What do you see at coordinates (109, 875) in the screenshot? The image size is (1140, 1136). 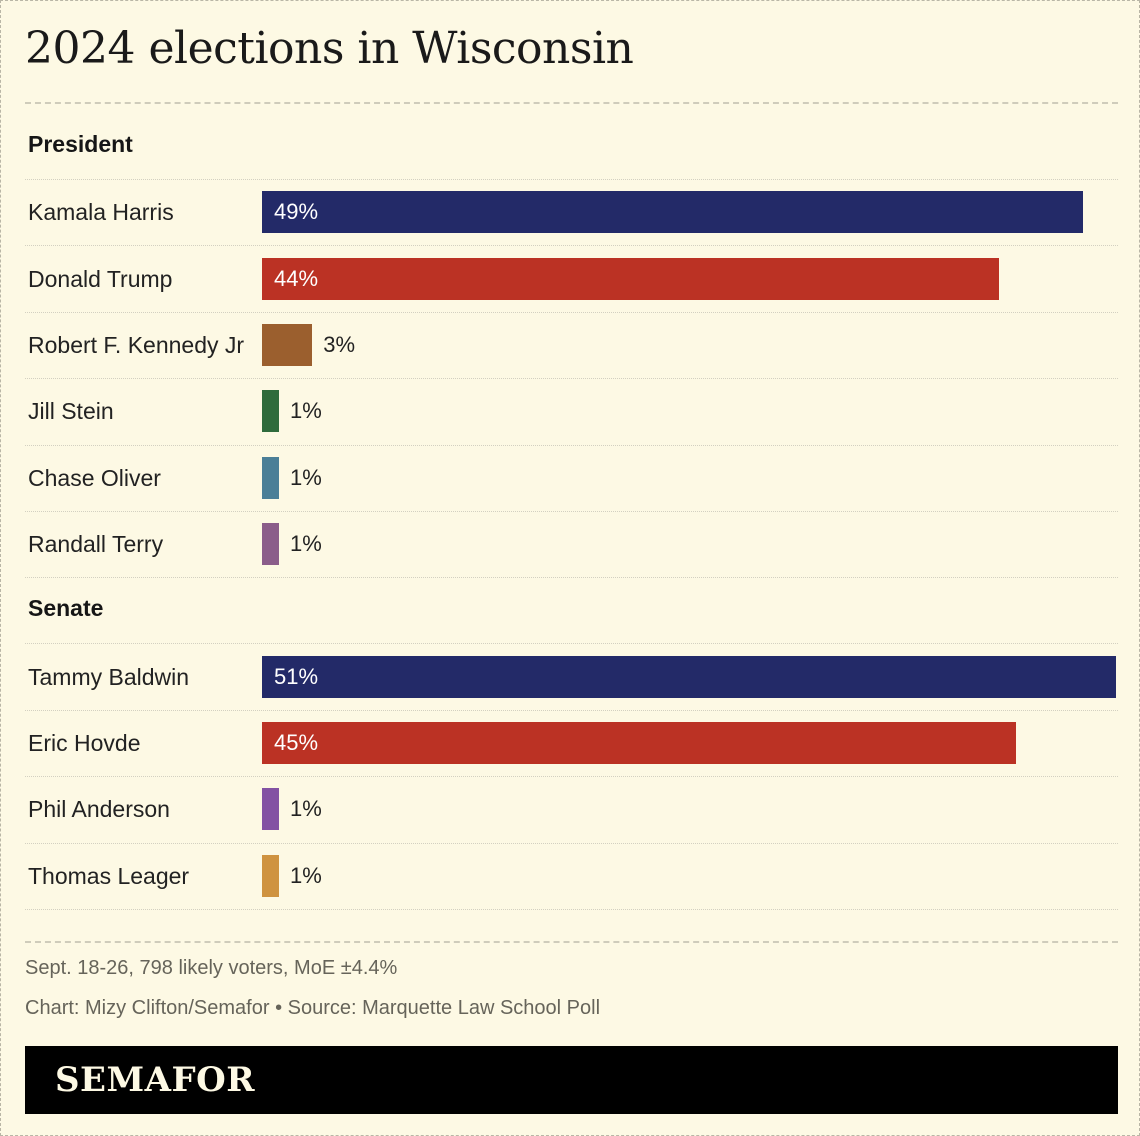 I see `candidate-label: Thomas Leager` at bounding box center [109, 875].